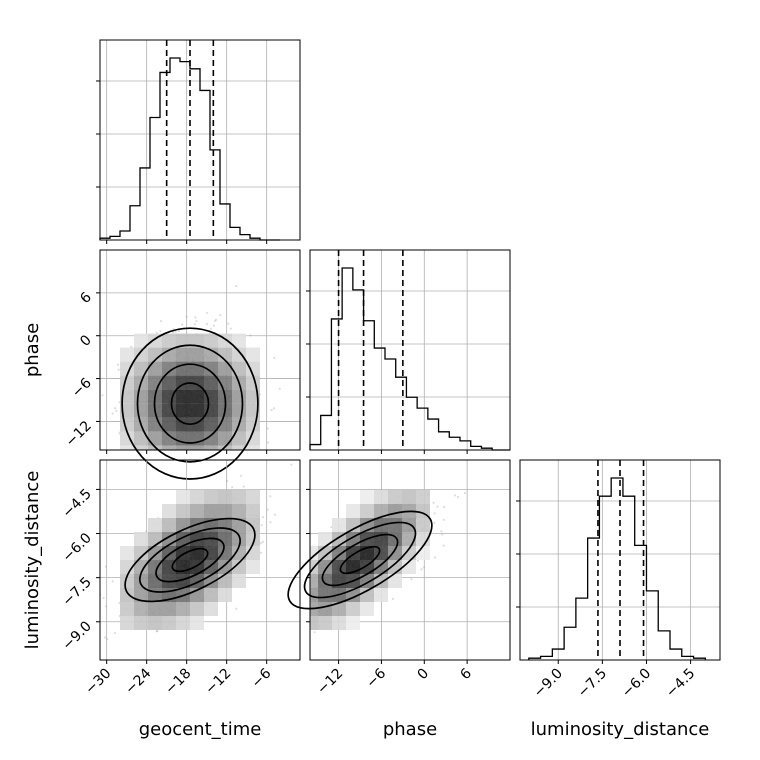  I want to click on ytick-label-geocent-time-vs-phase-2: 0, so click(86, 341).